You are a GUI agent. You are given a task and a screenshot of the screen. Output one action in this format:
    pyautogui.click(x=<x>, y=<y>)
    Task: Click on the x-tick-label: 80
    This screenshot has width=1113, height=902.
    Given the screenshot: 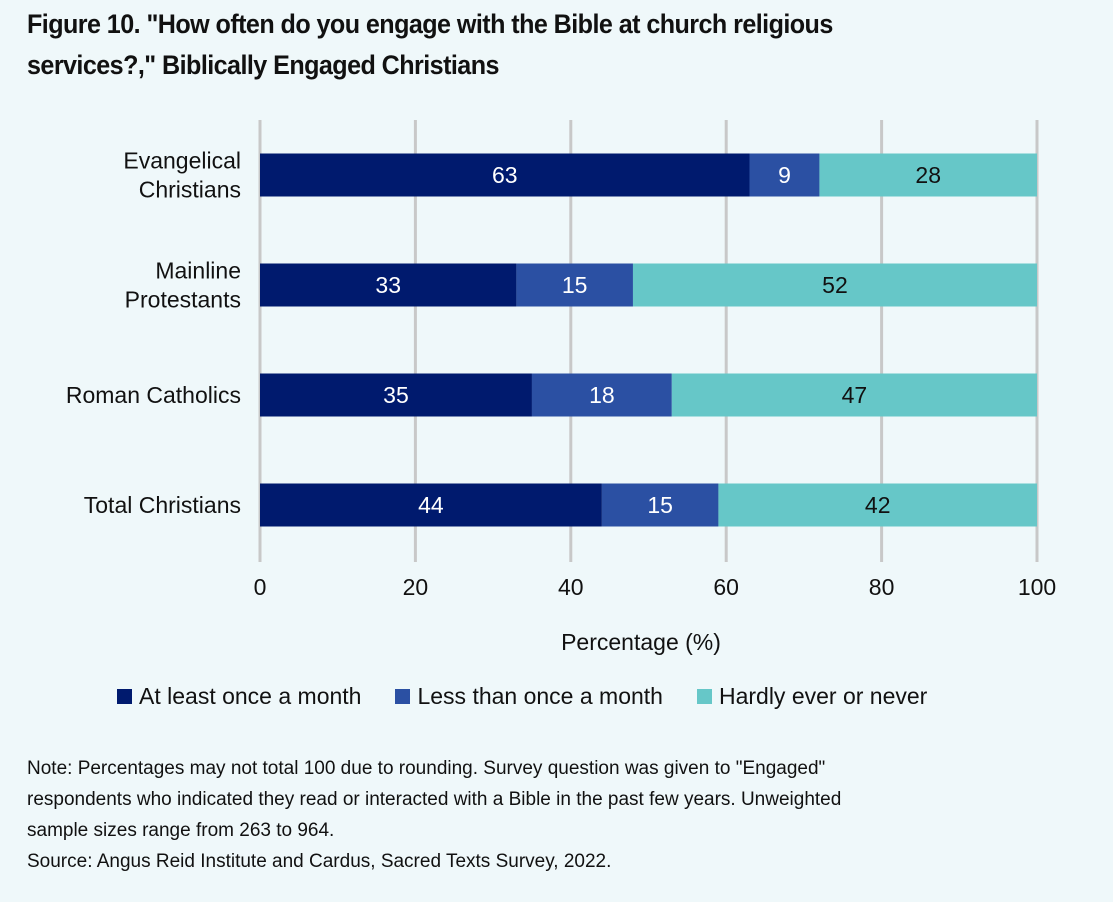 What is the action you would take?
    pyautogui.click(x=882, y=587)
    